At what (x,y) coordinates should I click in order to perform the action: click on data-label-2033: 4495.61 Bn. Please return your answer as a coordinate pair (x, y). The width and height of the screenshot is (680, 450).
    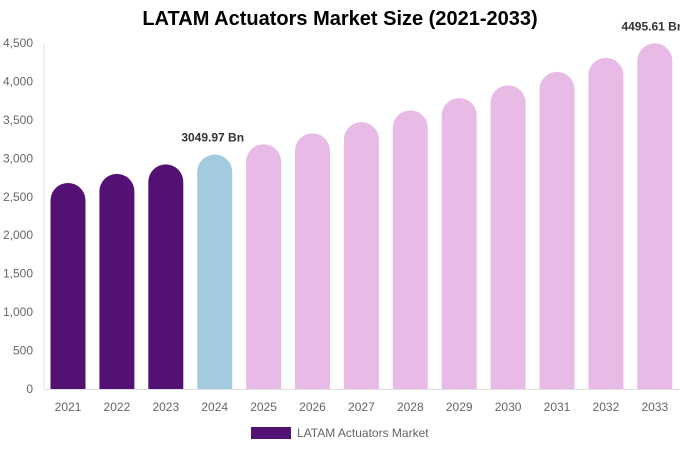
    Looking at the image, I should click on (650, 26).